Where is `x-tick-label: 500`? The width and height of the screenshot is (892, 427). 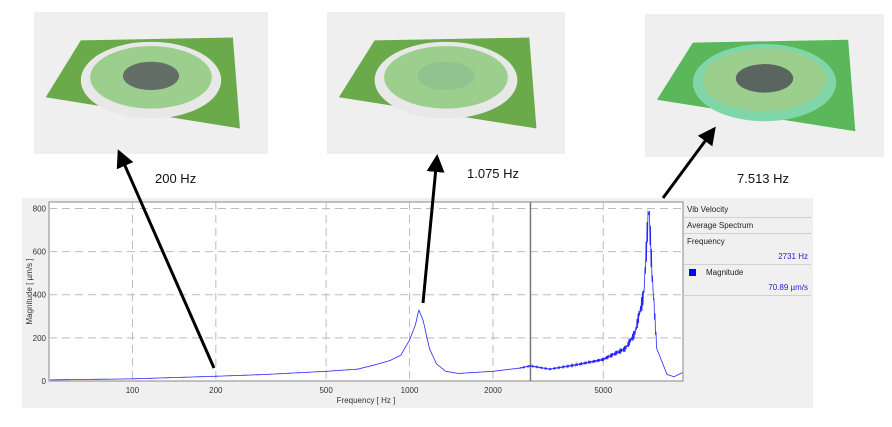
x-tick-label: 500 is located at coordinates (326, 390).